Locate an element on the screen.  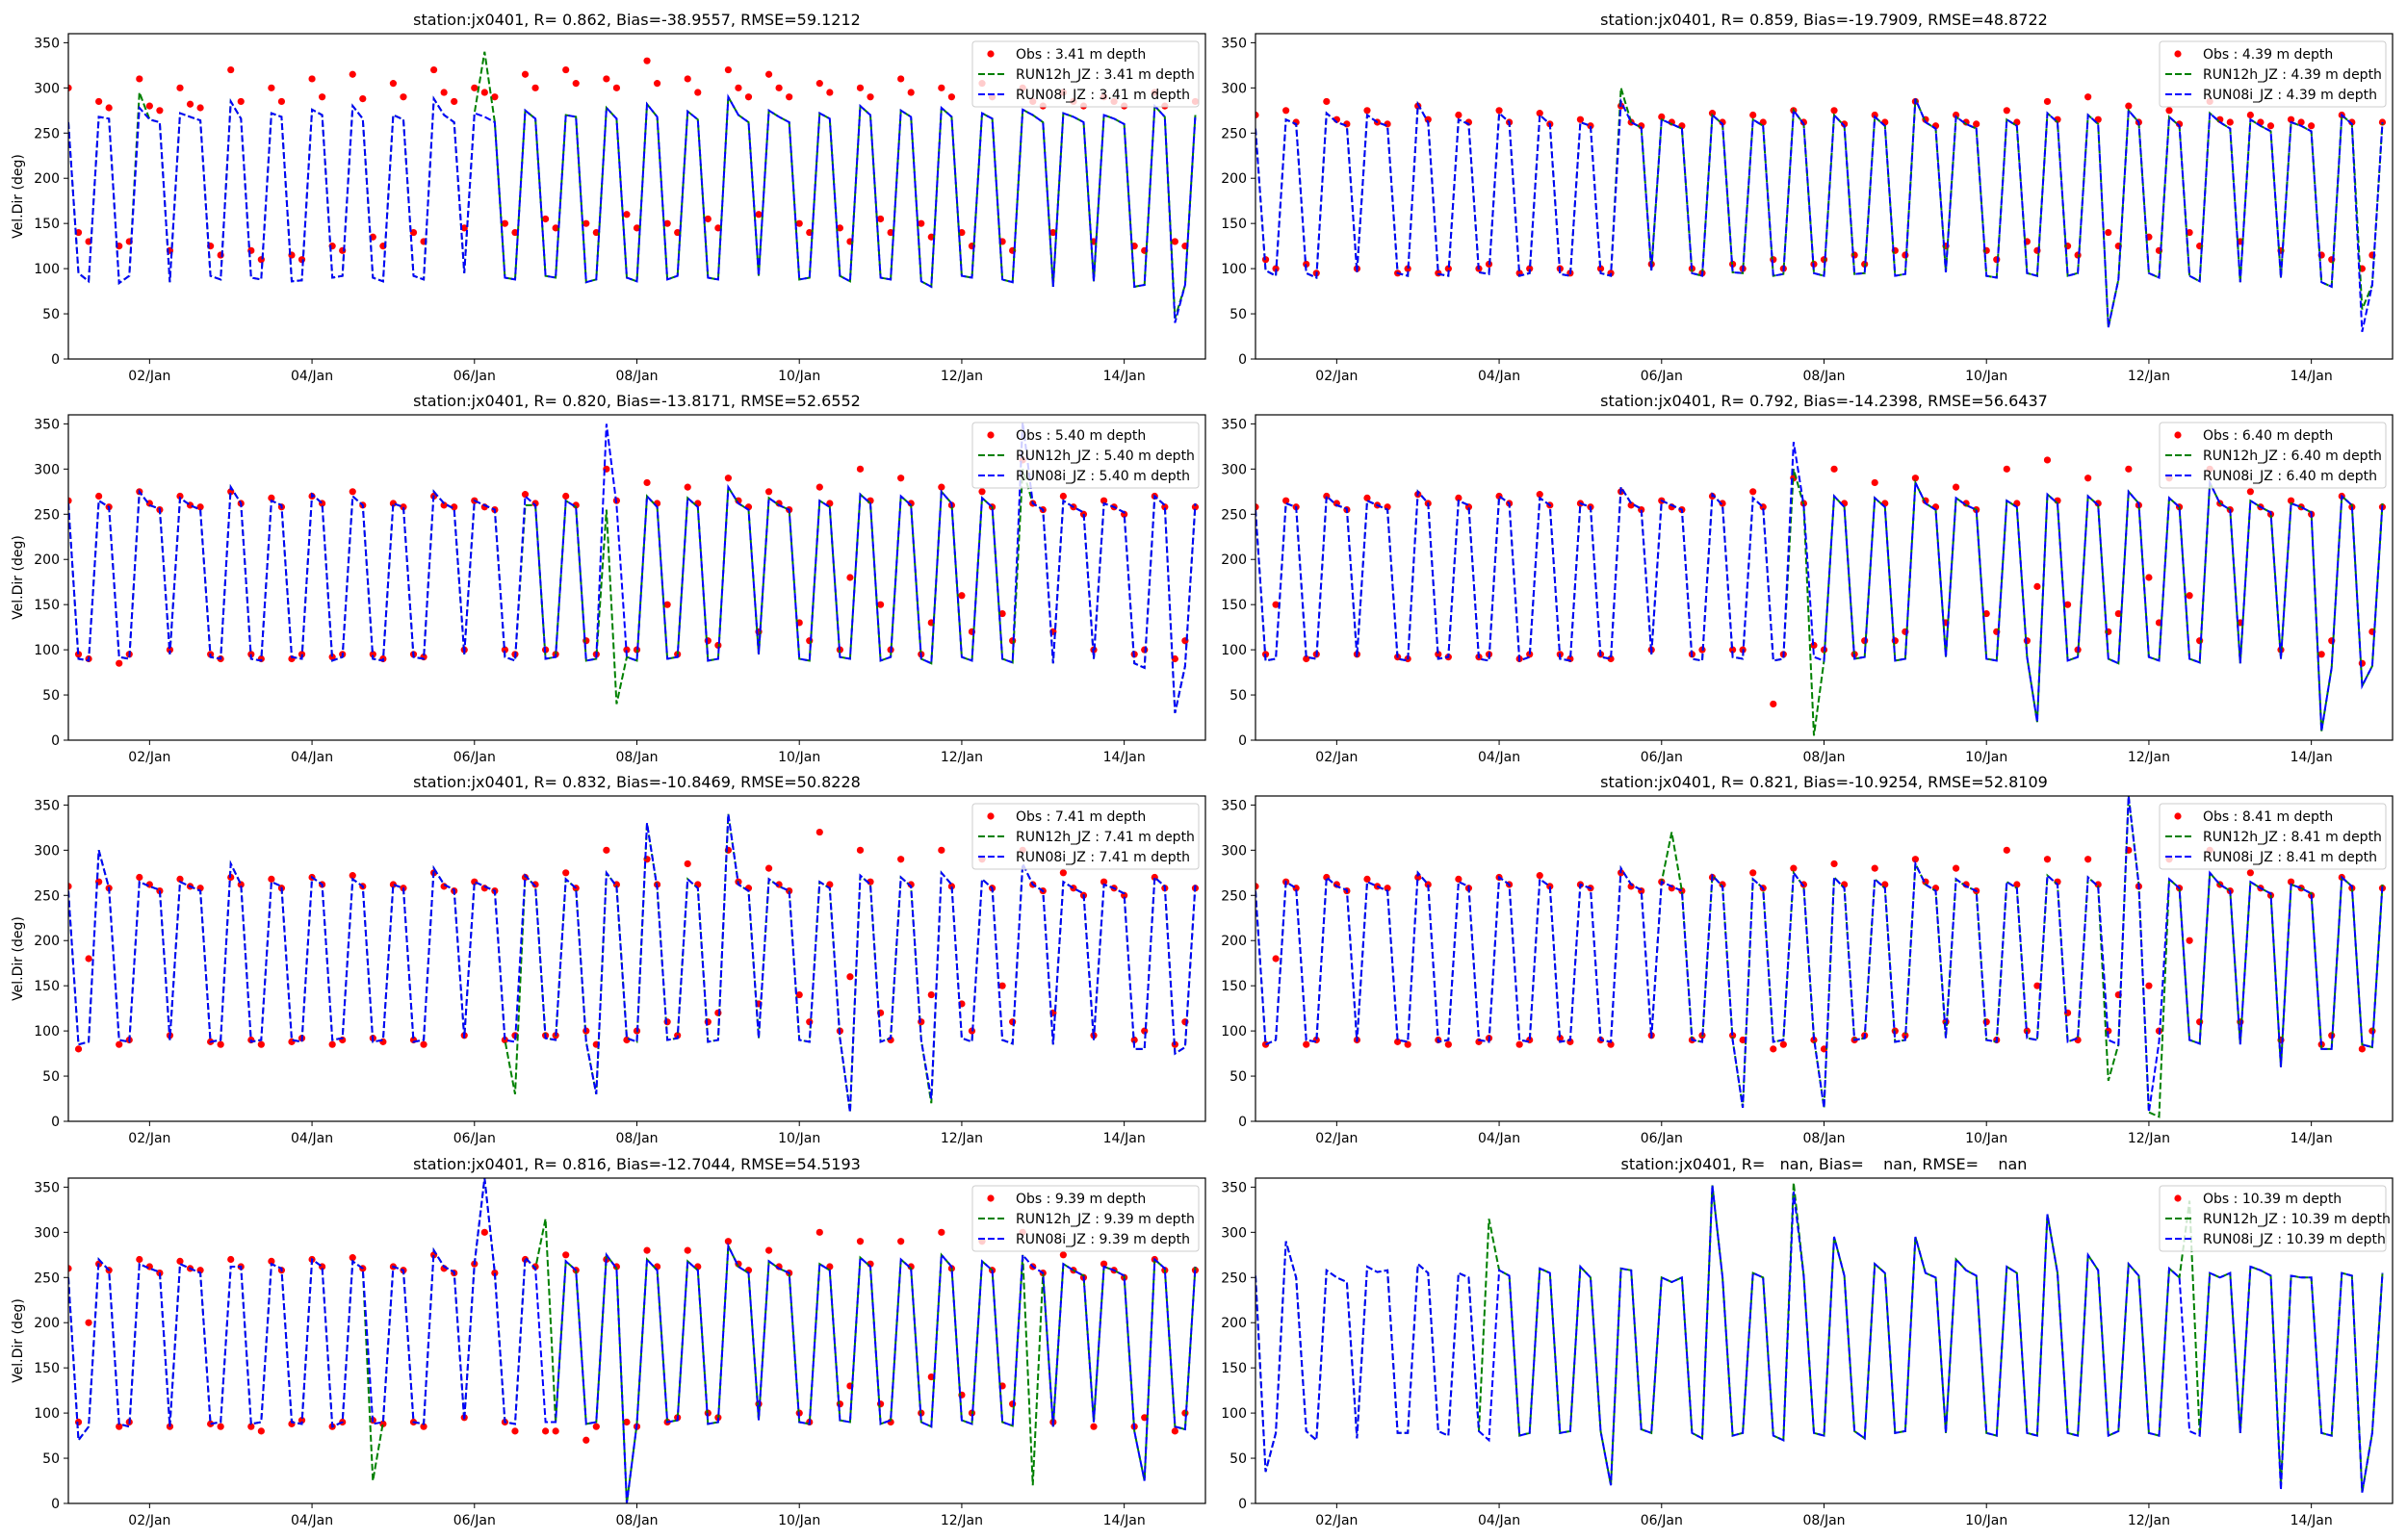
legend-label-run12h: RUN12h_JZ : 10.39 m depth is located at coordinates (2297, 1219).